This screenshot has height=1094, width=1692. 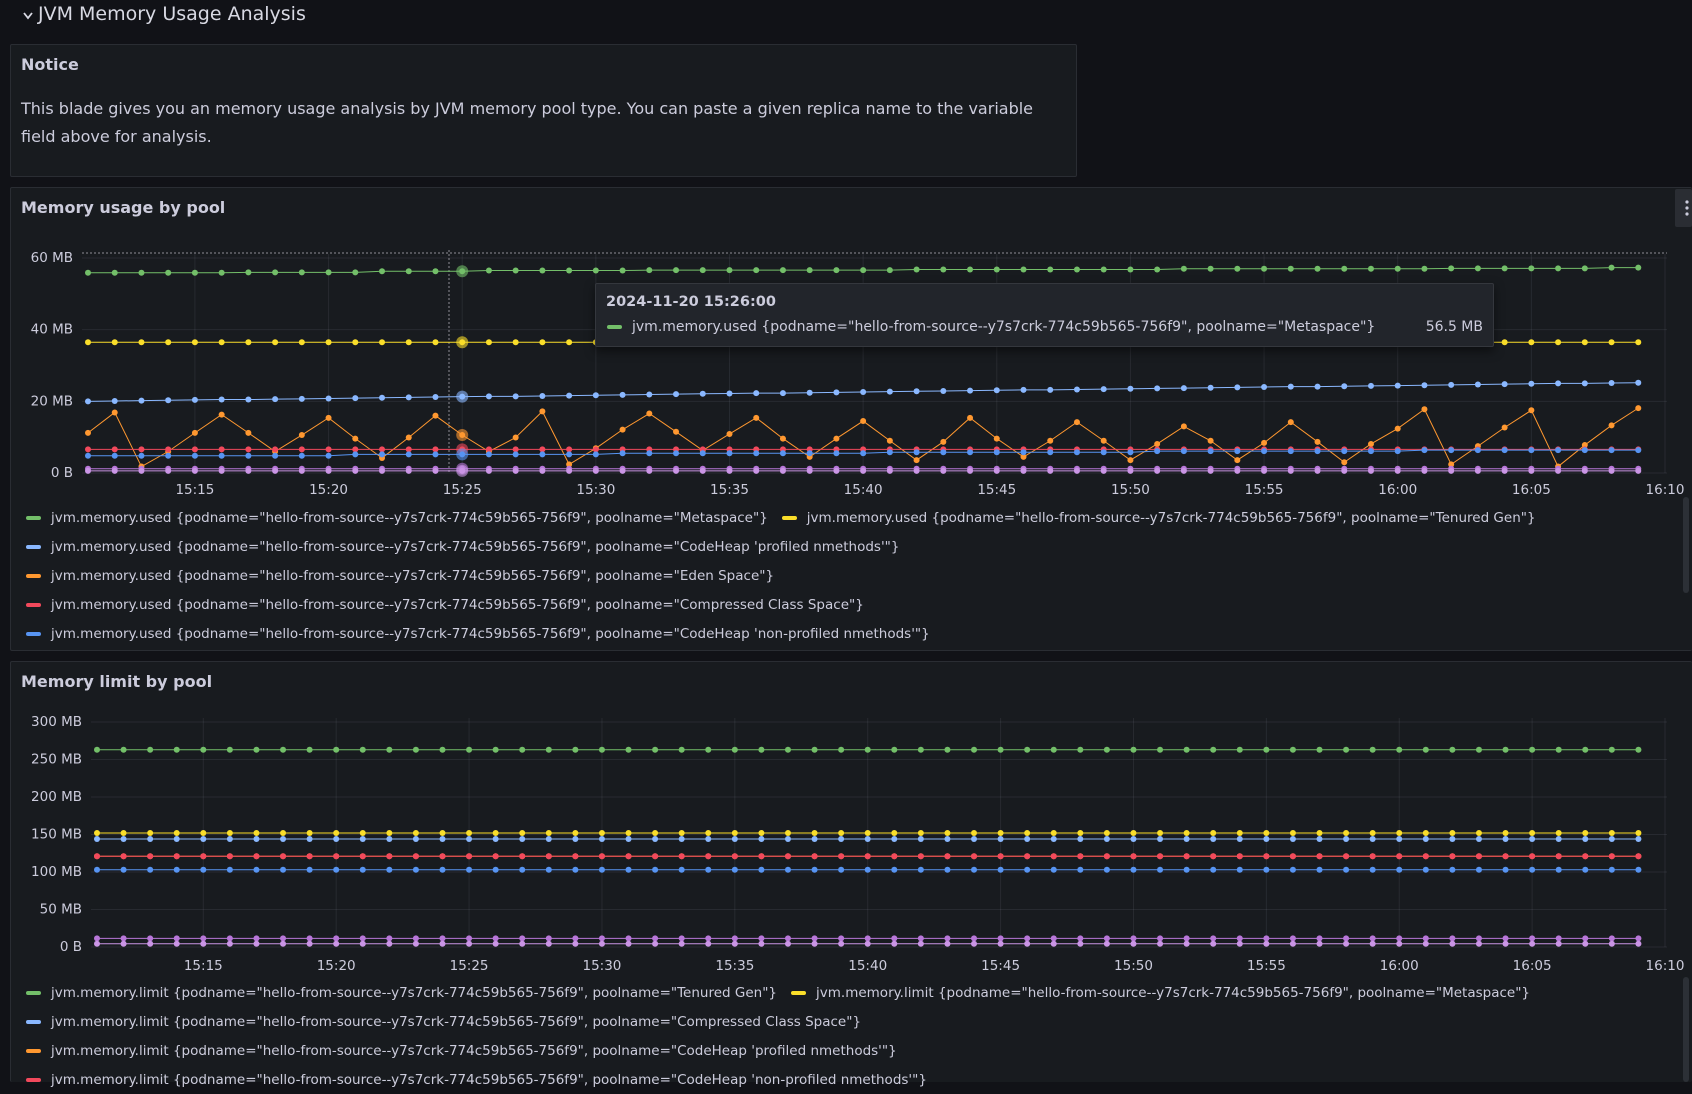 What do you see at coordinates (601, 966) in the screenshot?
I see `x-tick-label: 15:30` at bounding box center [601, 966].